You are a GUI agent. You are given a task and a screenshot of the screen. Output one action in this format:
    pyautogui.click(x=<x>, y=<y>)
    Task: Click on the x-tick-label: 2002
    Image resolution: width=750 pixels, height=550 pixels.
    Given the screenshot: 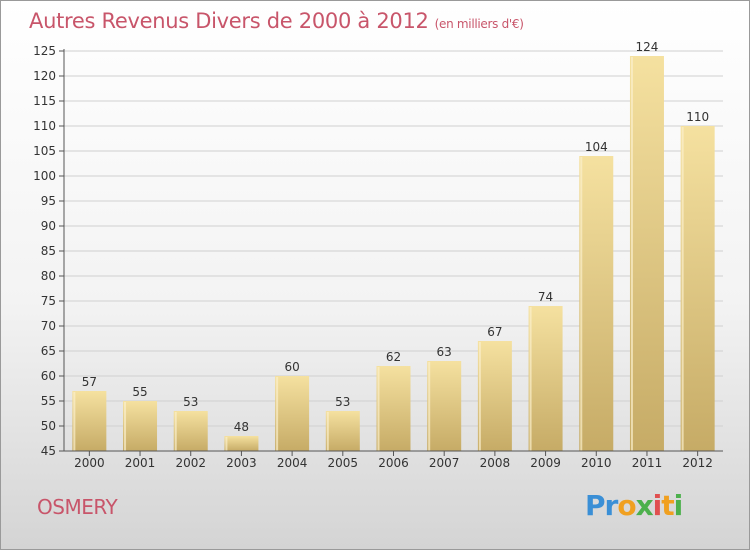 What is the action you would take?
    pyautogui.click(x=190, y=463)
    